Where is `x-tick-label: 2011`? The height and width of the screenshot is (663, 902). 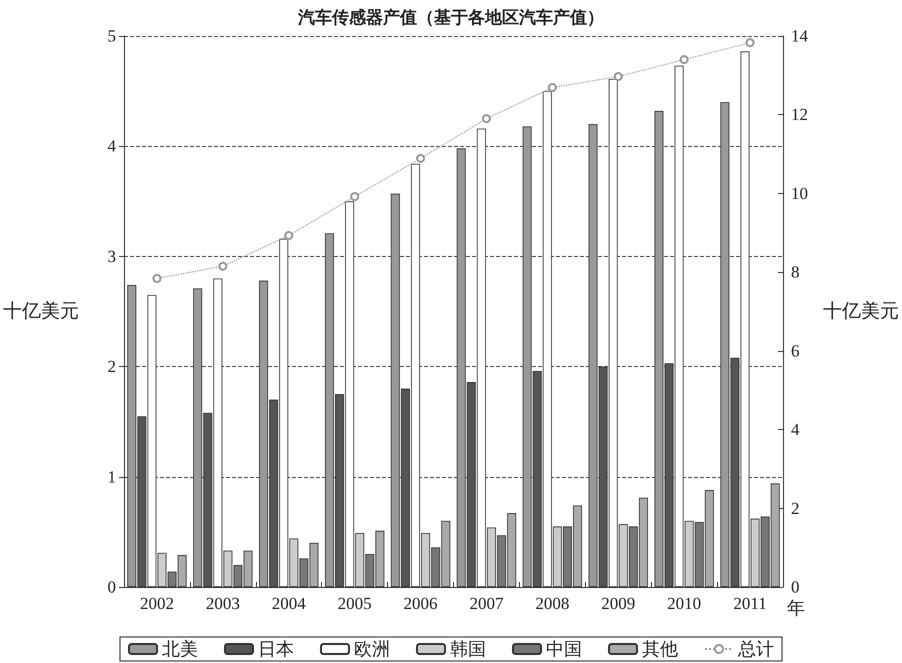
x-tick-label: 2011 is located at coordinates (750, 603).